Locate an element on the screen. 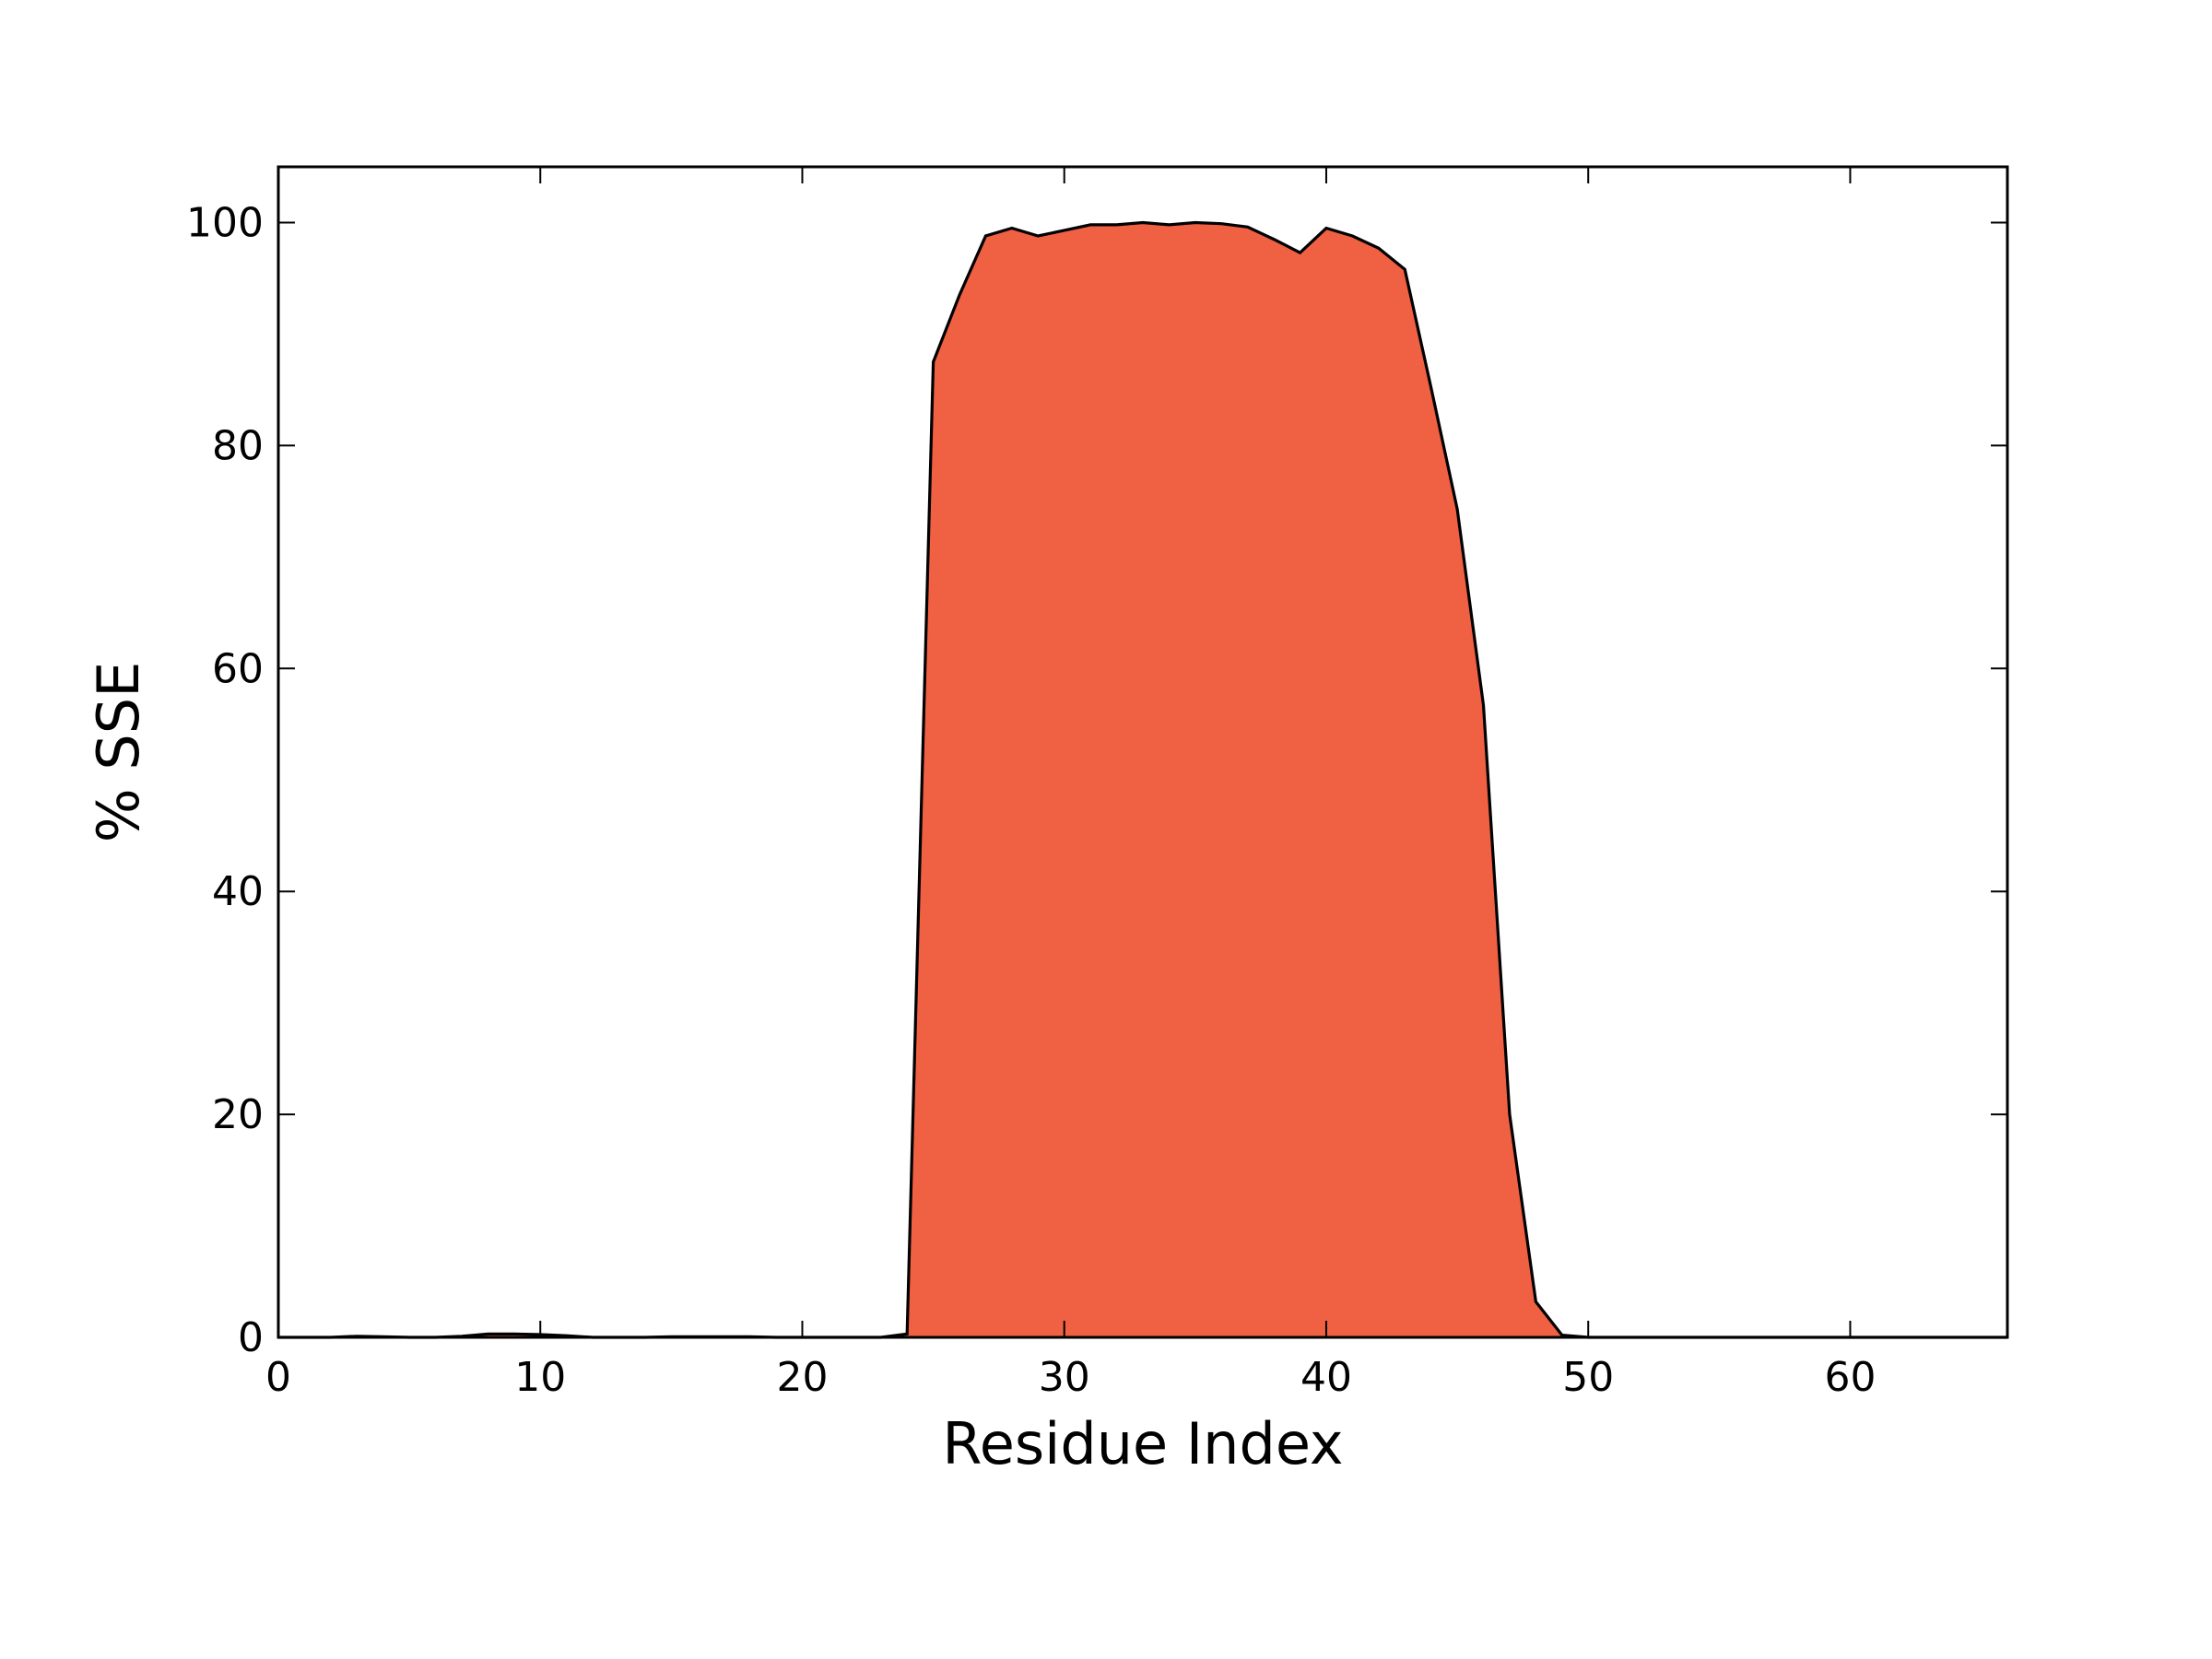  x-tick-label: 40 is located at coordinates (1326, 1377).